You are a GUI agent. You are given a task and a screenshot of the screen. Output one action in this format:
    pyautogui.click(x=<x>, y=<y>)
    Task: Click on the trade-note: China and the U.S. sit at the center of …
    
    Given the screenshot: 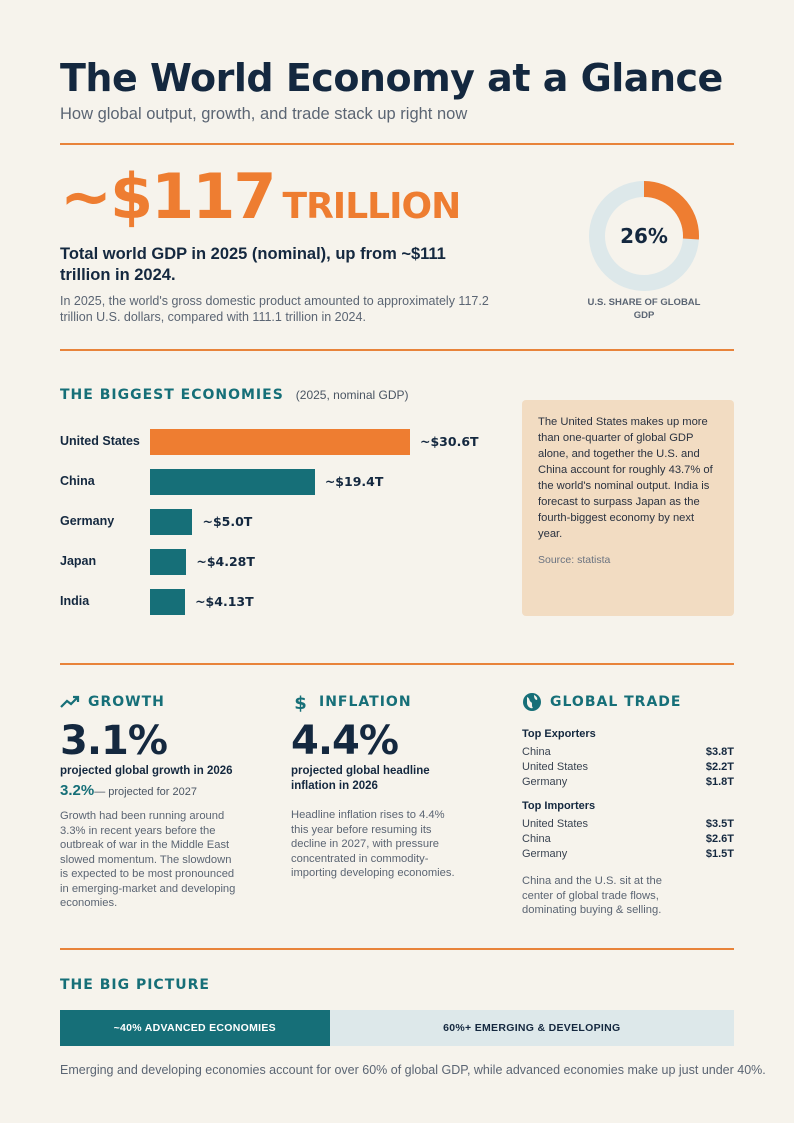 What is the action you would take?
    pyautogui.click(x=592, y=895)
    